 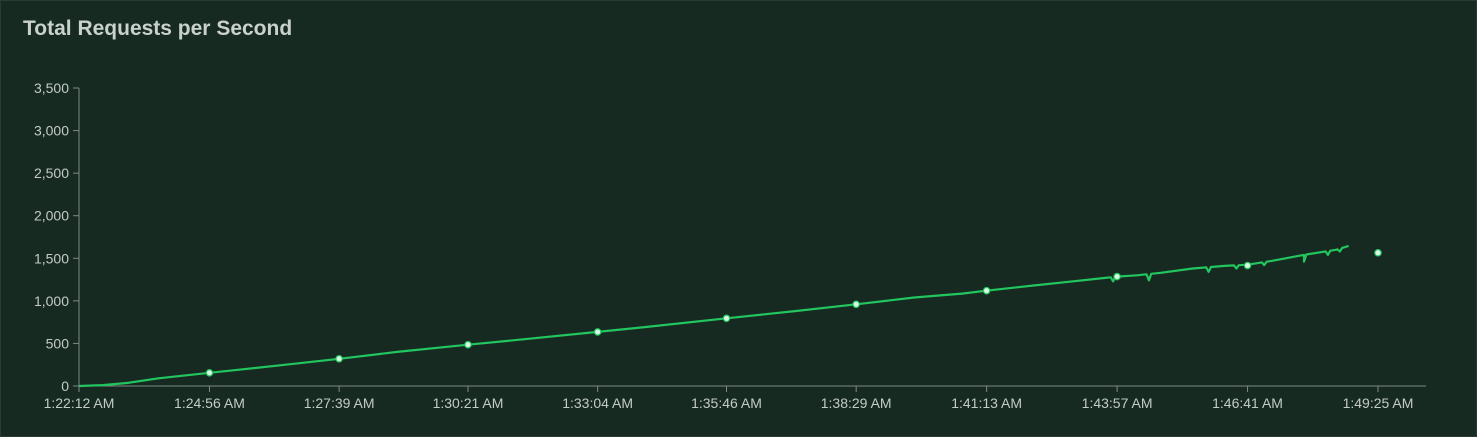 What do you see at coordinates (79, 403) in the screenshot?
I see `x-tick-label: 1:22:12 AM` at bounding box center [79, 403].